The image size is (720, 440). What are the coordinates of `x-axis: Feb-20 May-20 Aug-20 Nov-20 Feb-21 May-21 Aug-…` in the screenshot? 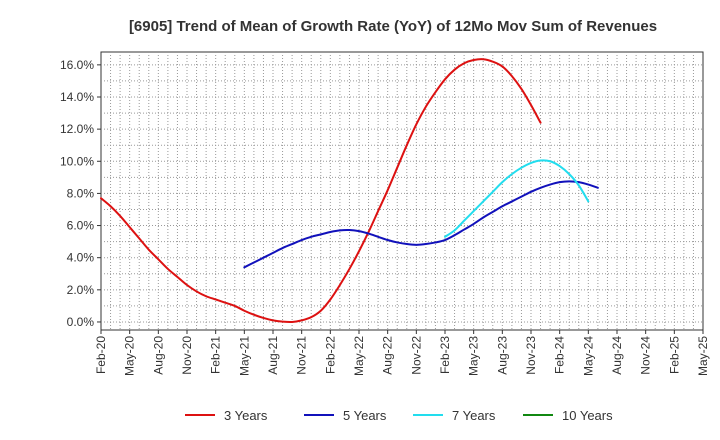 It's located at (402, 353).